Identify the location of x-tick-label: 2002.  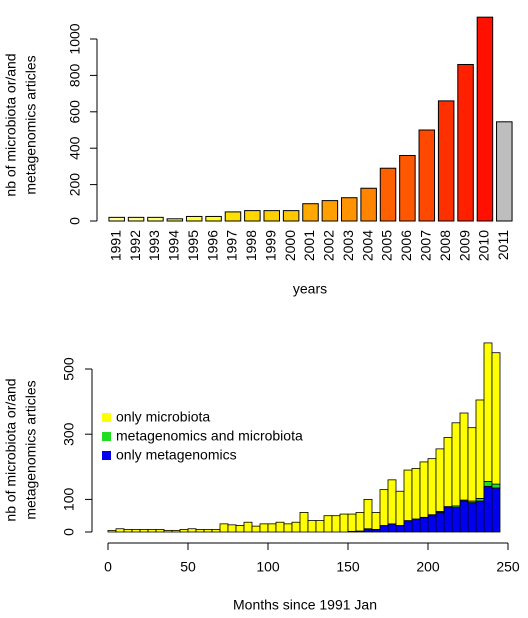
(329, 245).